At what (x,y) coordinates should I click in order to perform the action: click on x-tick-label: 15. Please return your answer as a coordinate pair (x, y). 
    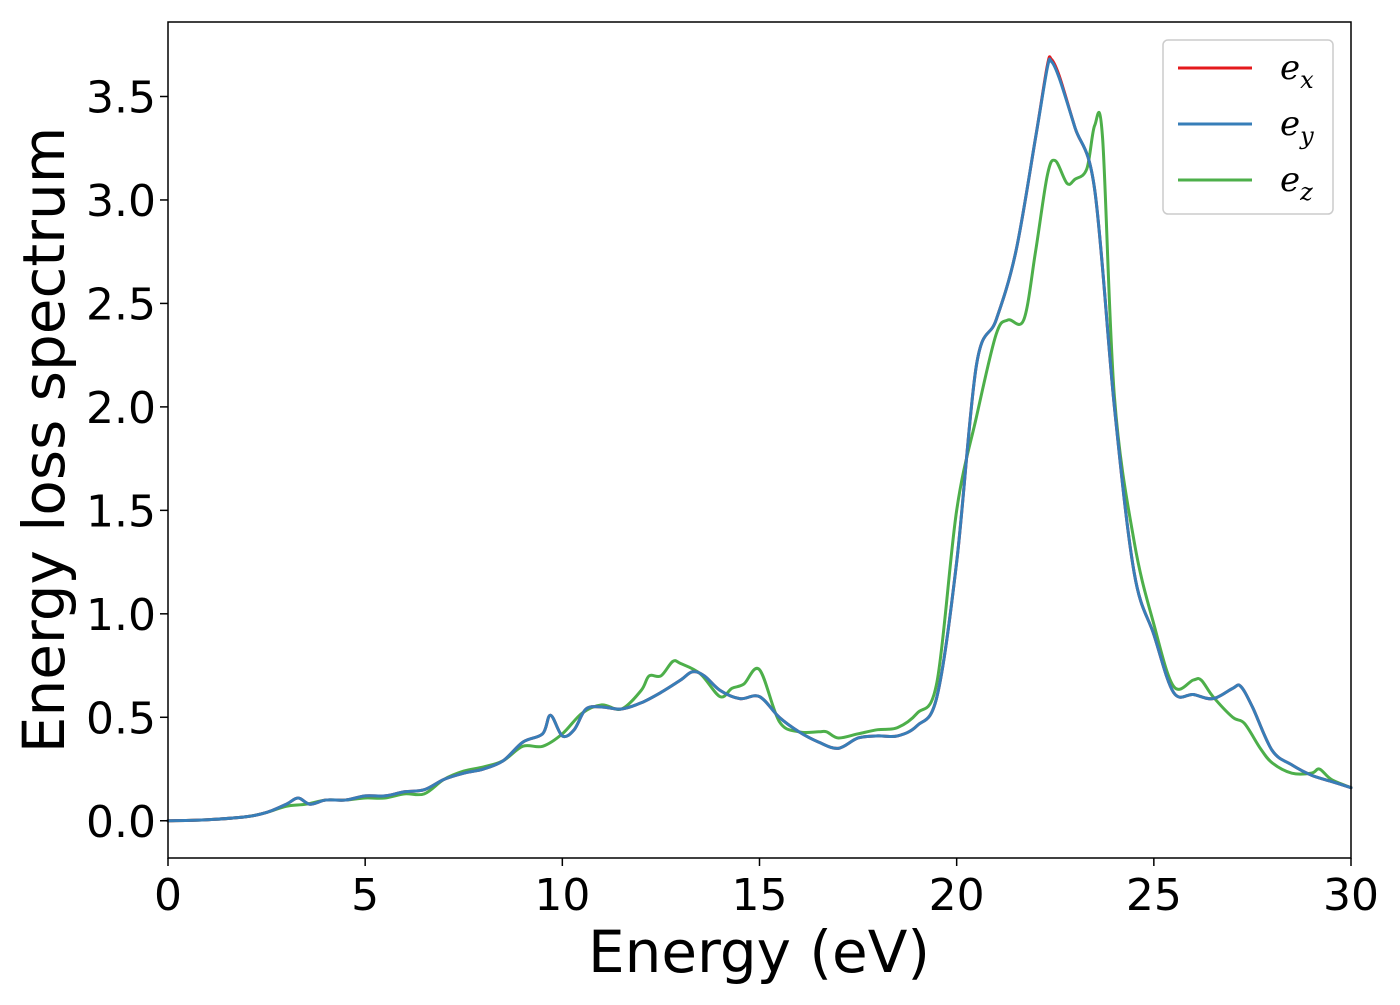
    Looking at the image, I should click on (760, 895).